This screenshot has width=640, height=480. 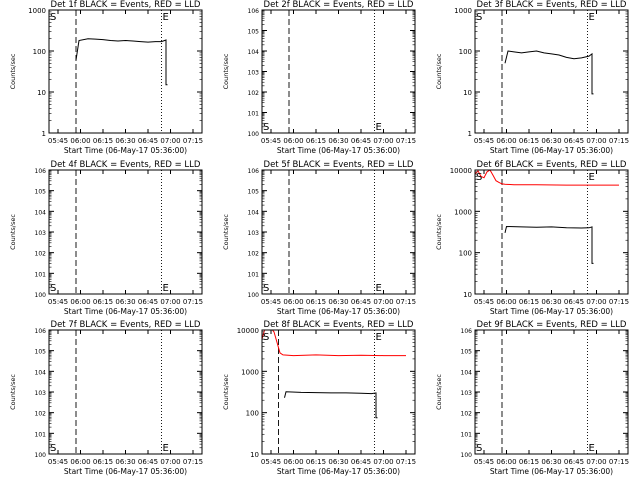 What do you see at coordinates (547, 178) in the screenshot?
I see `series-line-lld` at bounding box center [547, 178].